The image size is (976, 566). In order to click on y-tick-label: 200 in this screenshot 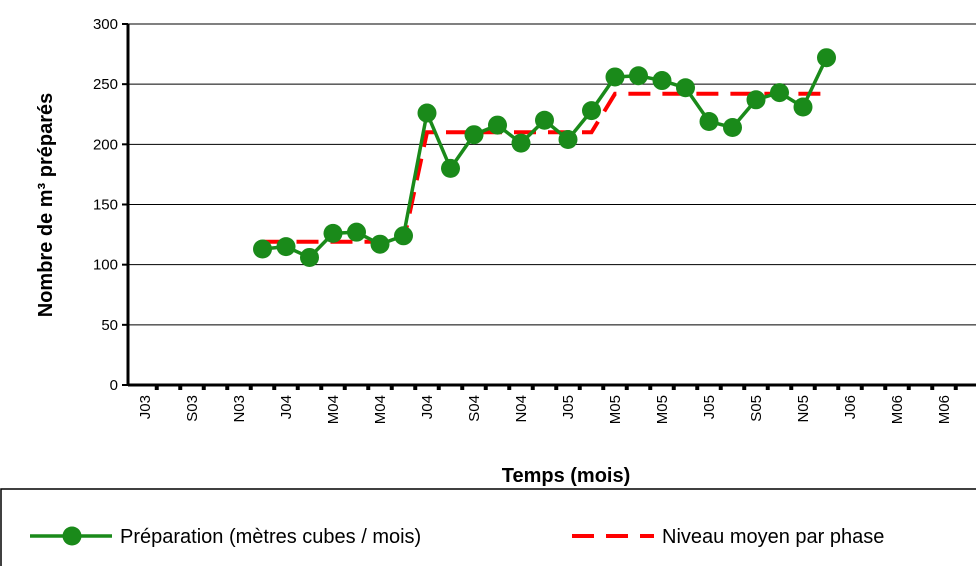, I will do `click(105, 144)`.